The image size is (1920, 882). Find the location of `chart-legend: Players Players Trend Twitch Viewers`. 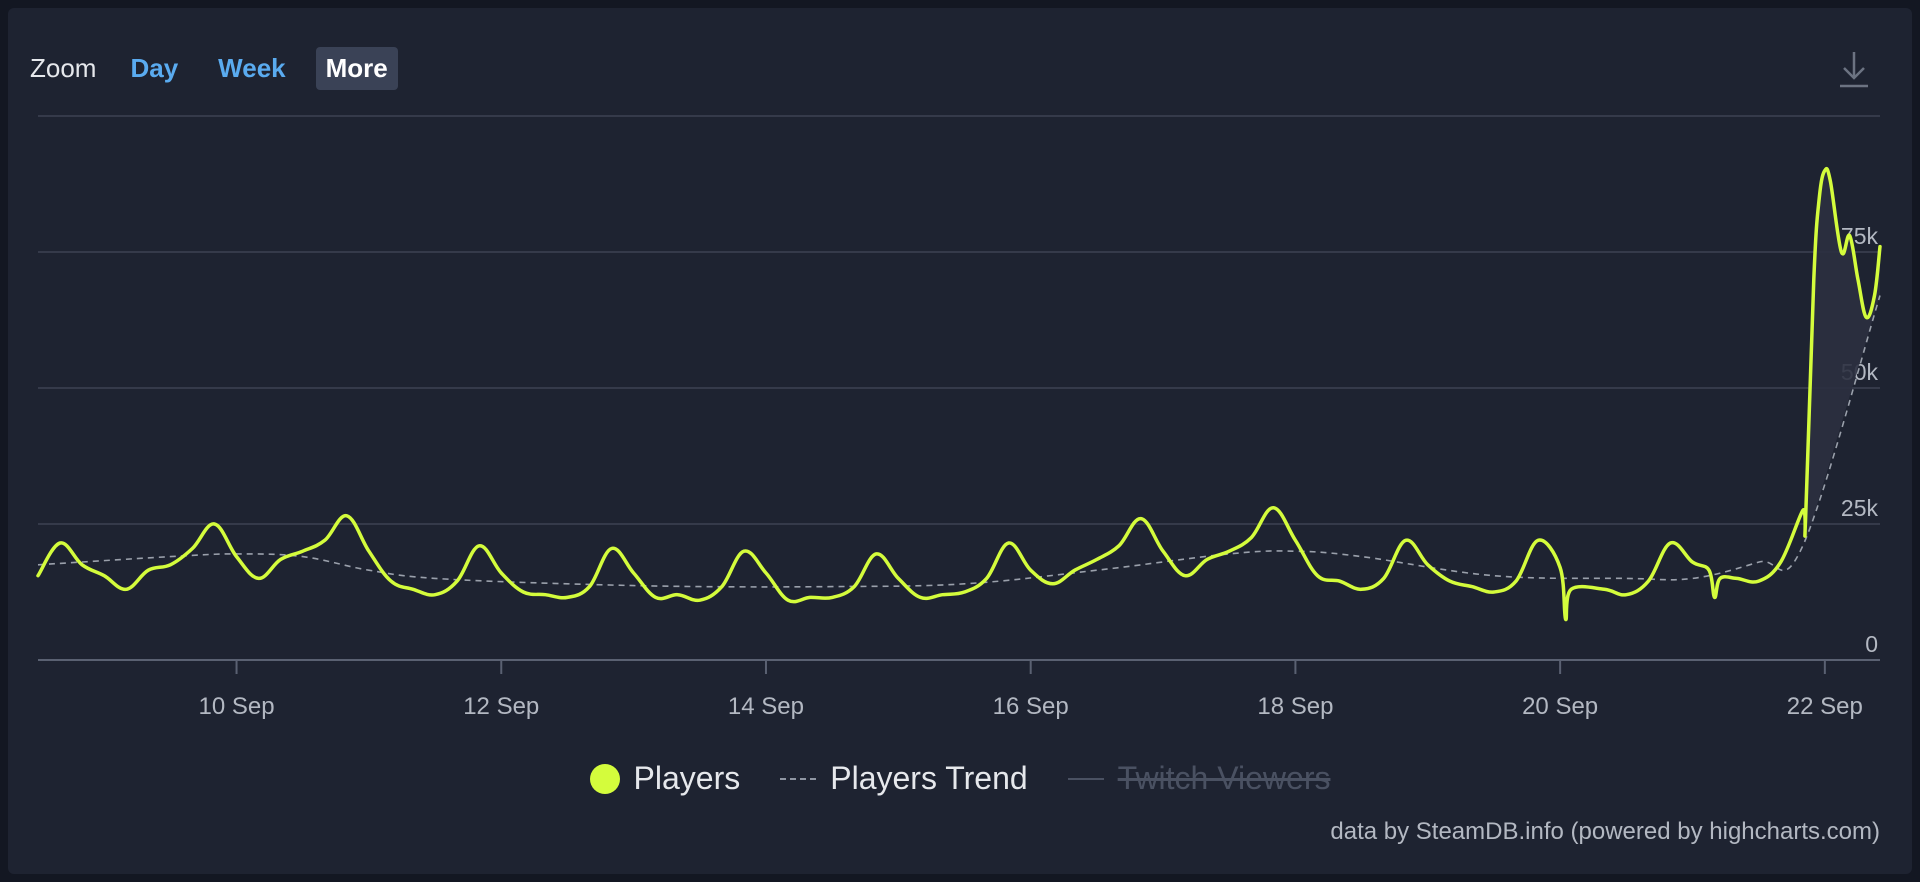

chart-legend: Players Players Trend Twitch Viewers is located at coordinates (960, 778).